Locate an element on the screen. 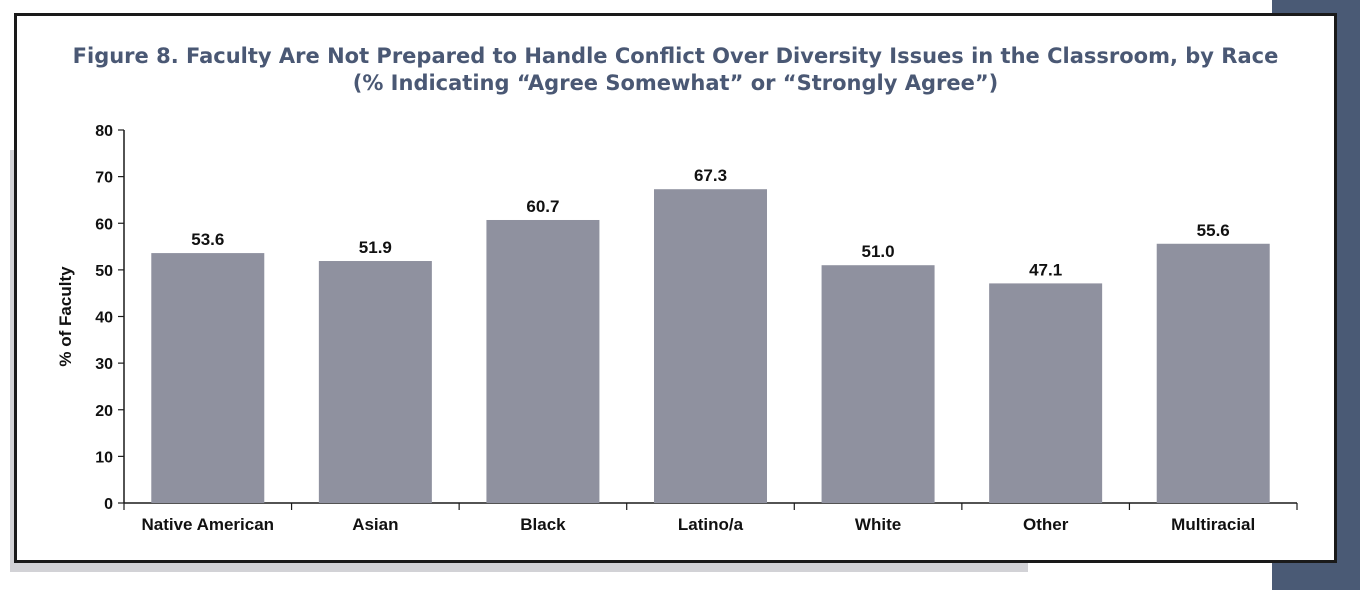 The width and height of the screenshot is (1360, 590). y-tick-label: 20 is located at coordinates (104, 411).